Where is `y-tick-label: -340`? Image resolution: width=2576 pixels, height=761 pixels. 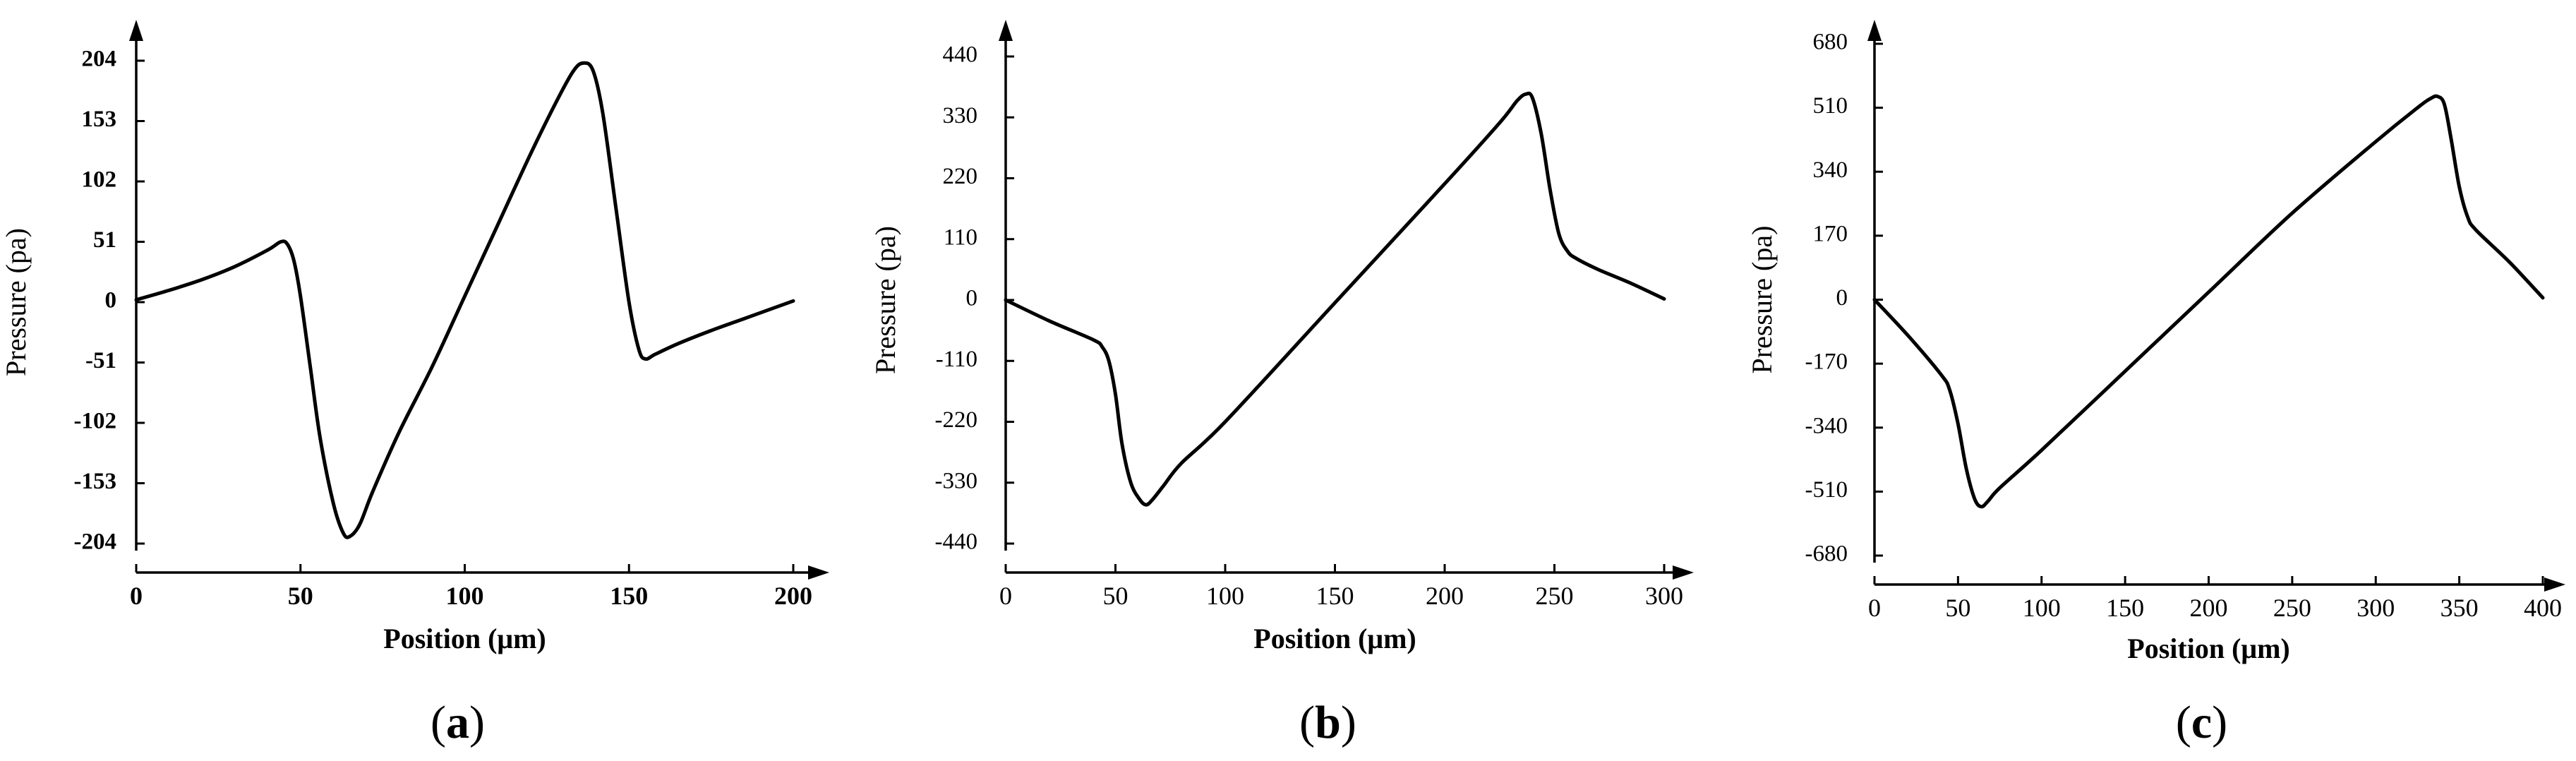
y-tick-label: -340 is located at coordinates (1826, 425).